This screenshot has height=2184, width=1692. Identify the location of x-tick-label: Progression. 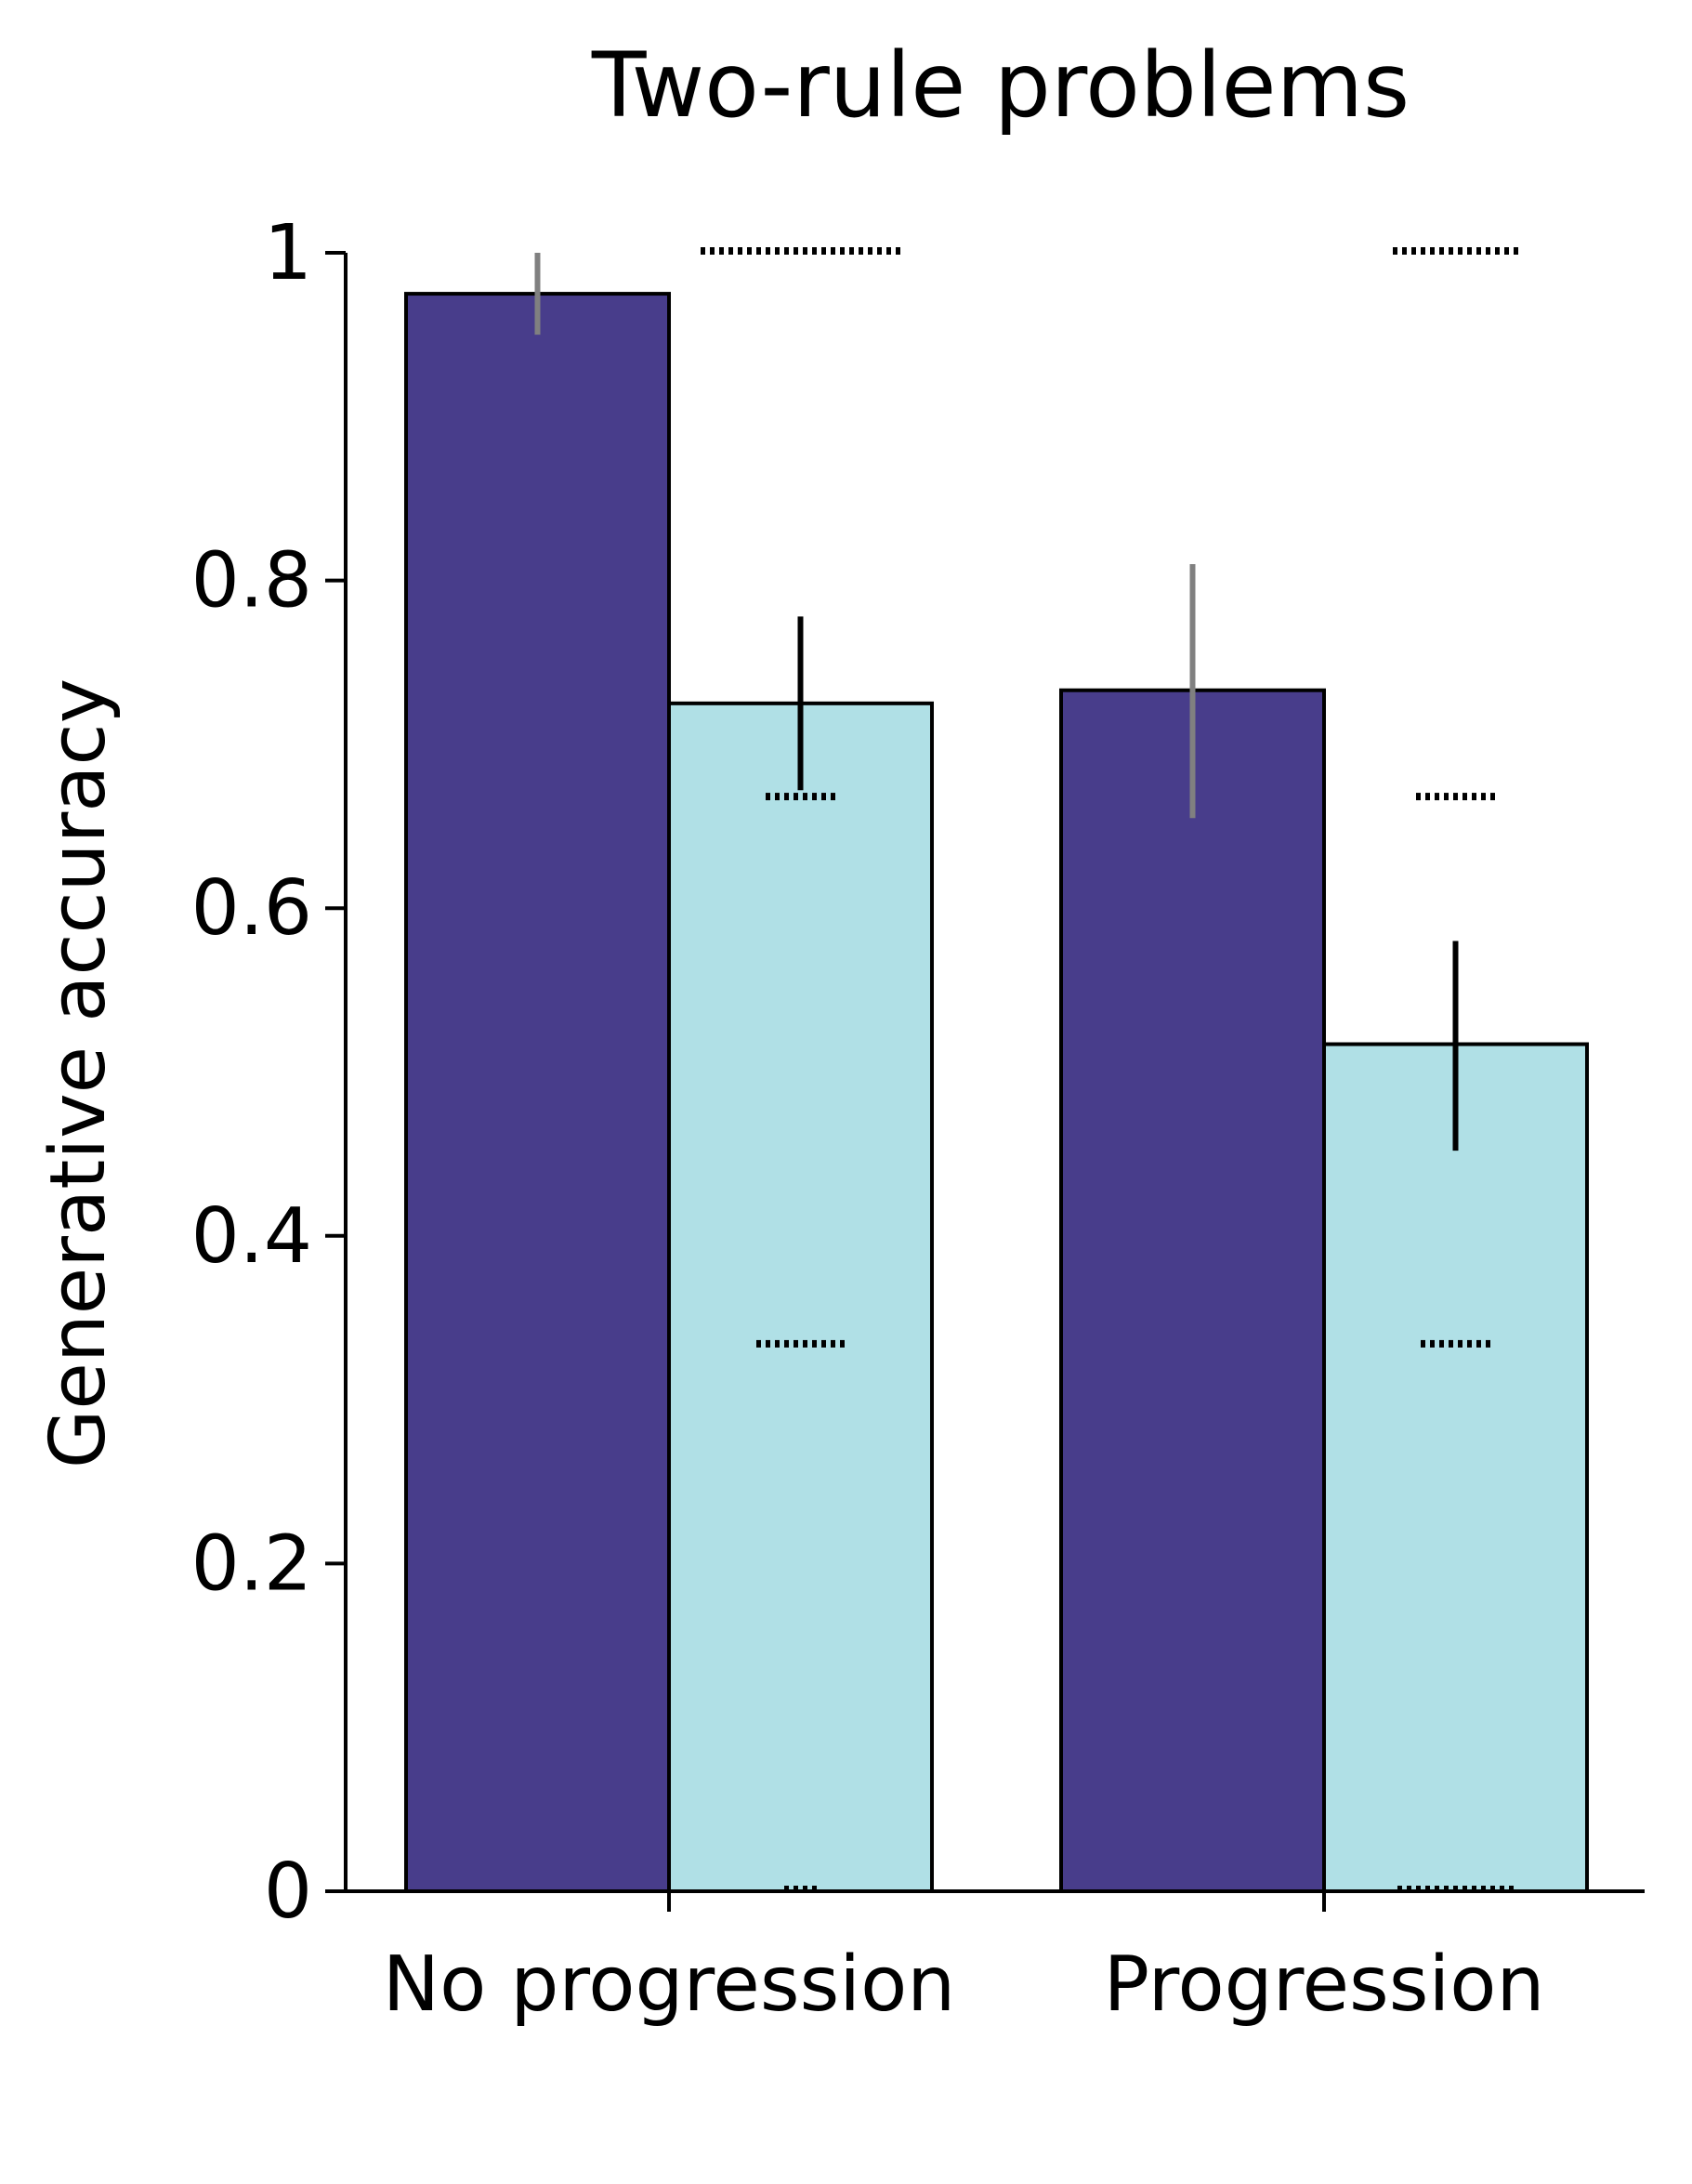
(1324, 1985).